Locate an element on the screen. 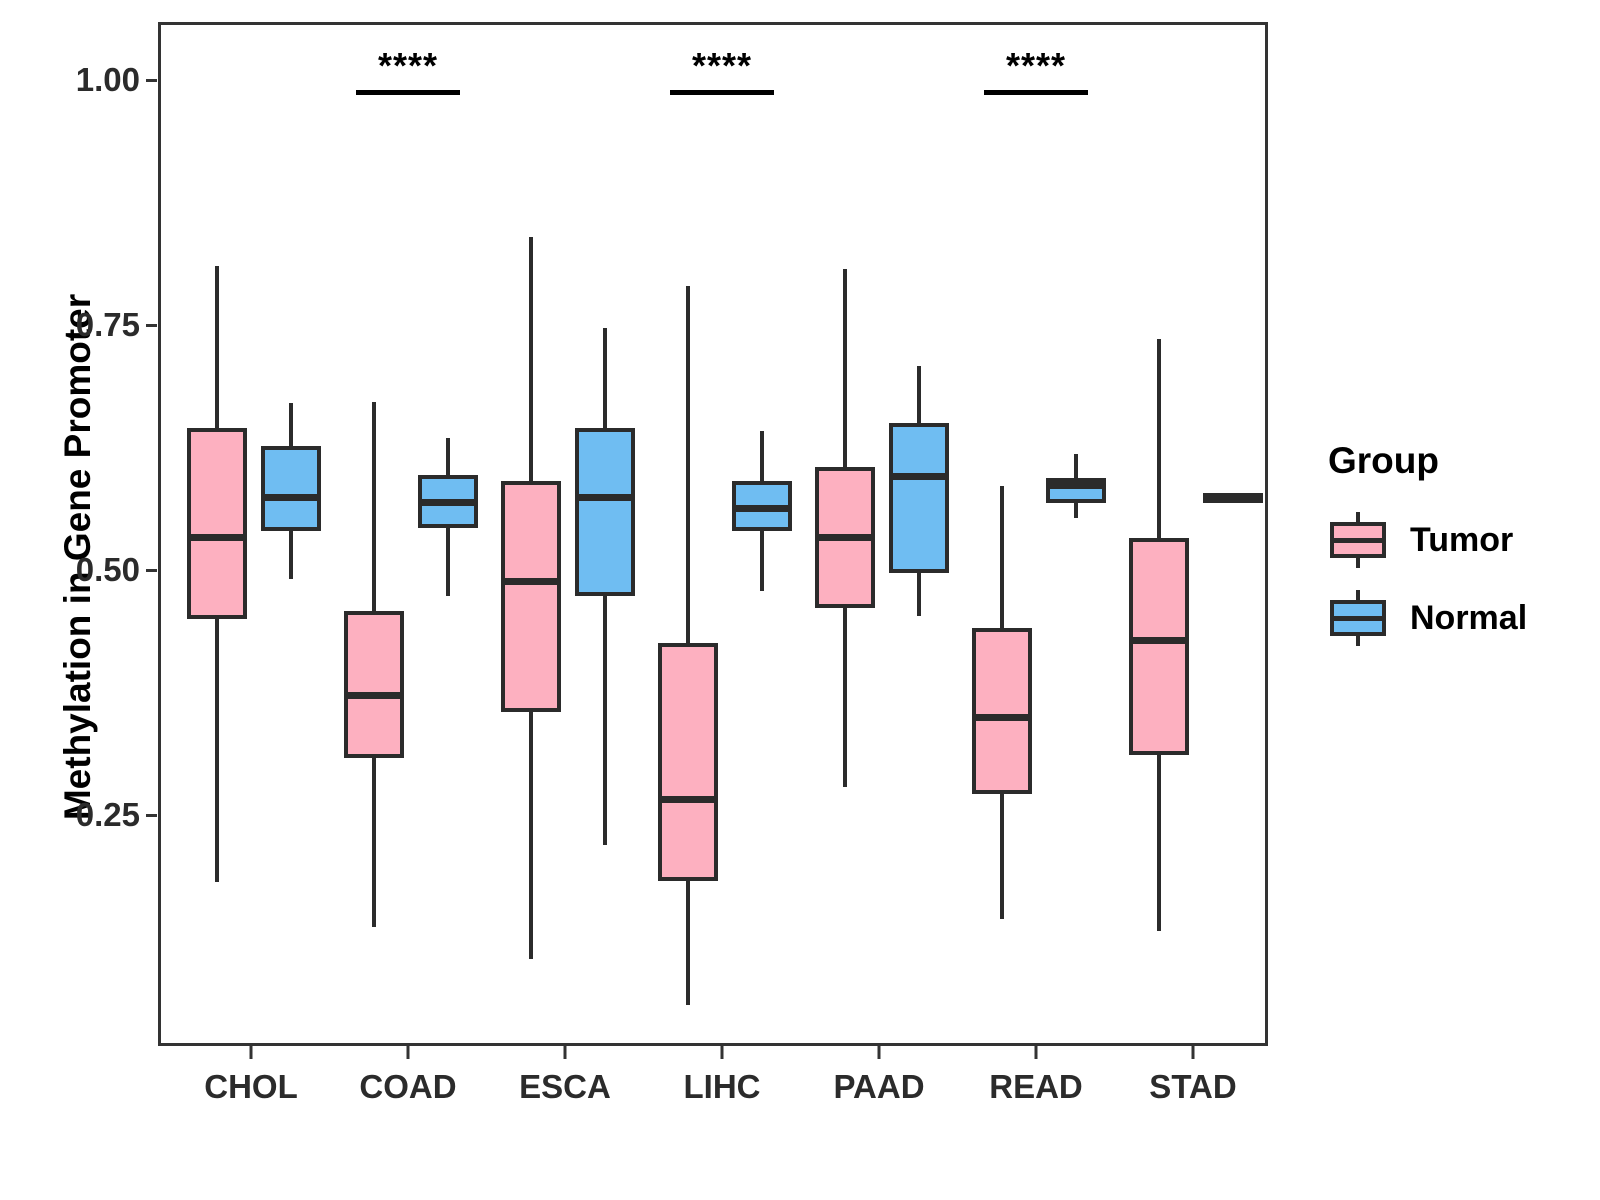 The image size is (1600, 1200). significance-stars-coad: **** is located at coordinates (408, 65).